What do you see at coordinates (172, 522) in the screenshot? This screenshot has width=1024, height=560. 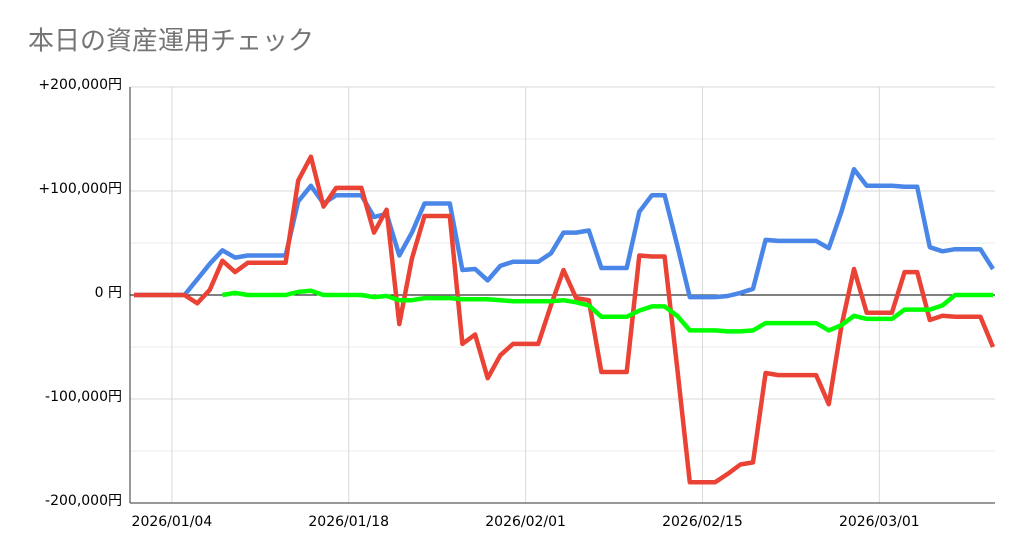 I see `x-tick-label: 2026/01/04` at bounding box center [172, 522].